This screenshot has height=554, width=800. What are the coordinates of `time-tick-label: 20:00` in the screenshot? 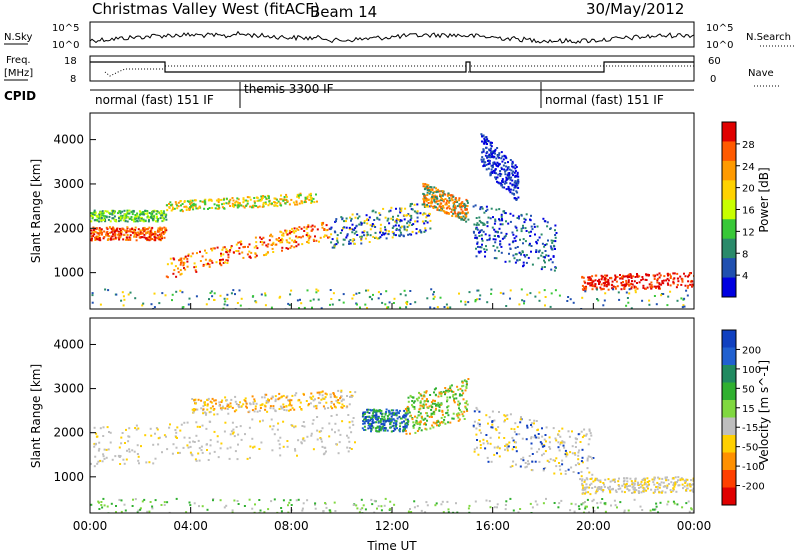 It's located at (593, 526).